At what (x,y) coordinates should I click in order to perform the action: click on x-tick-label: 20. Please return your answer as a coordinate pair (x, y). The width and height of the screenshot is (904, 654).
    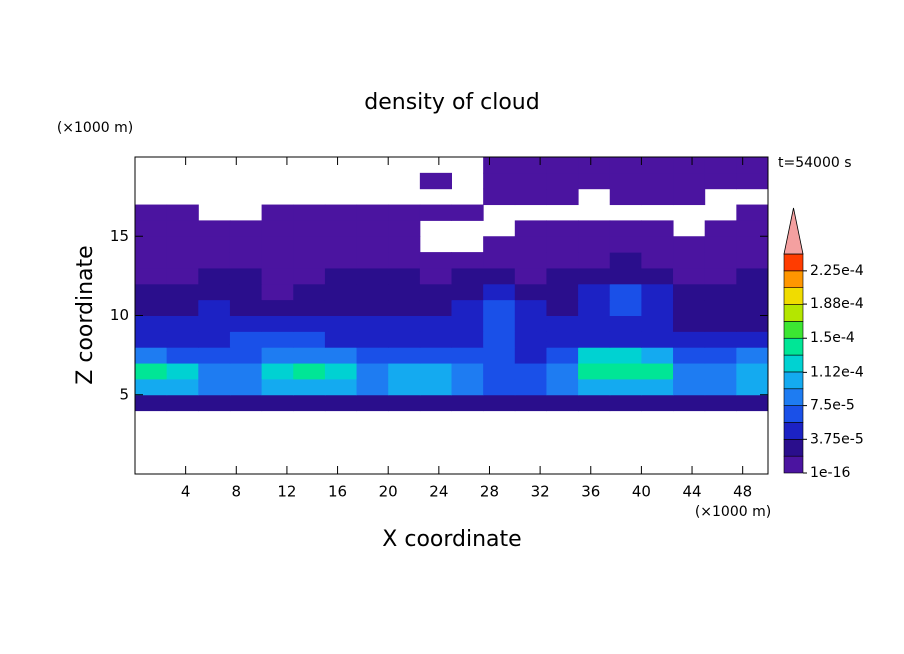
    Looking at the image, I should click on (388, 492).